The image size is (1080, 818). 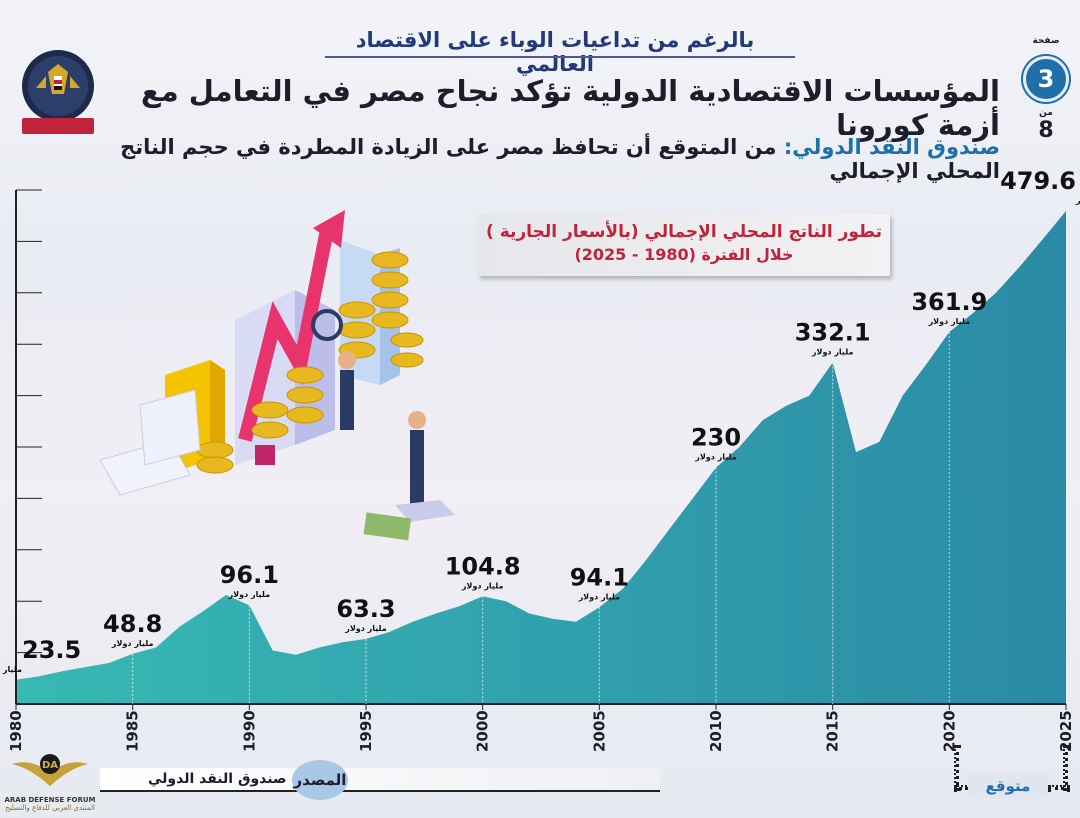 I want to click on forecast-bracket-bottom-right, so click(x=1059, y=787).